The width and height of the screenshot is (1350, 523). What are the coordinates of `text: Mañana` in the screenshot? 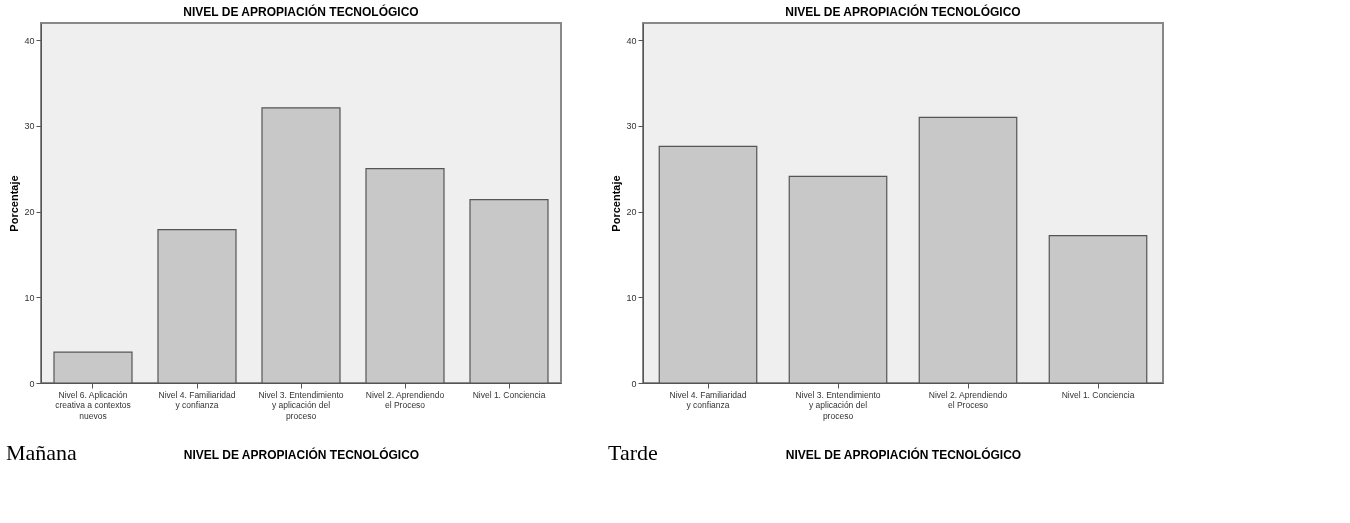 It's located at (42, 452).